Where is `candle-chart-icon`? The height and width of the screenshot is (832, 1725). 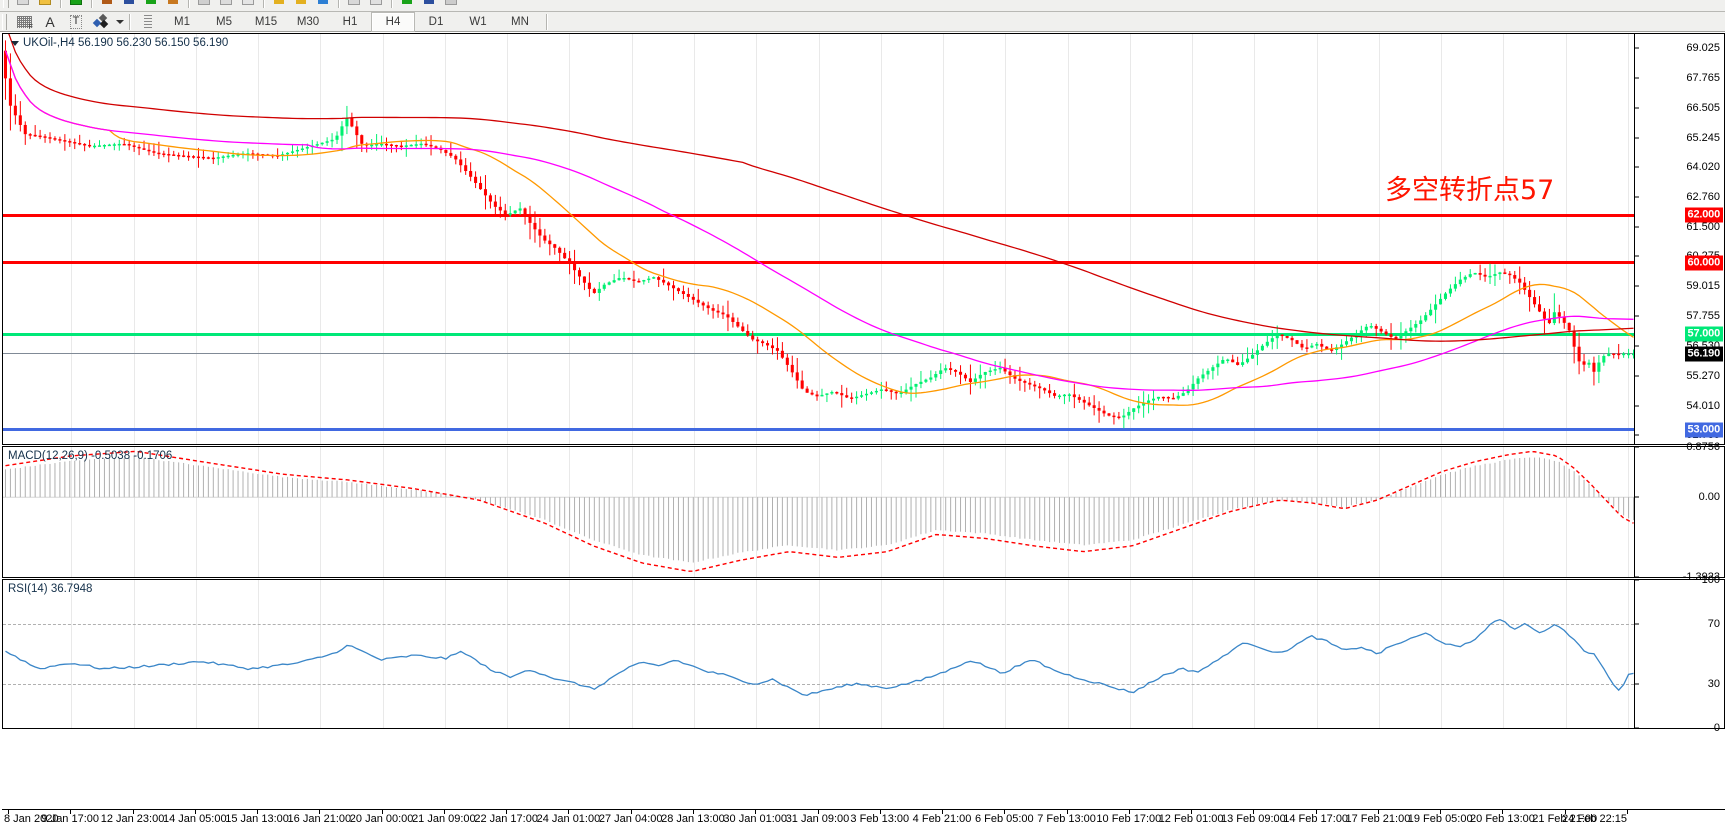 candle-chart-icon is located at coordinates (129, 5).